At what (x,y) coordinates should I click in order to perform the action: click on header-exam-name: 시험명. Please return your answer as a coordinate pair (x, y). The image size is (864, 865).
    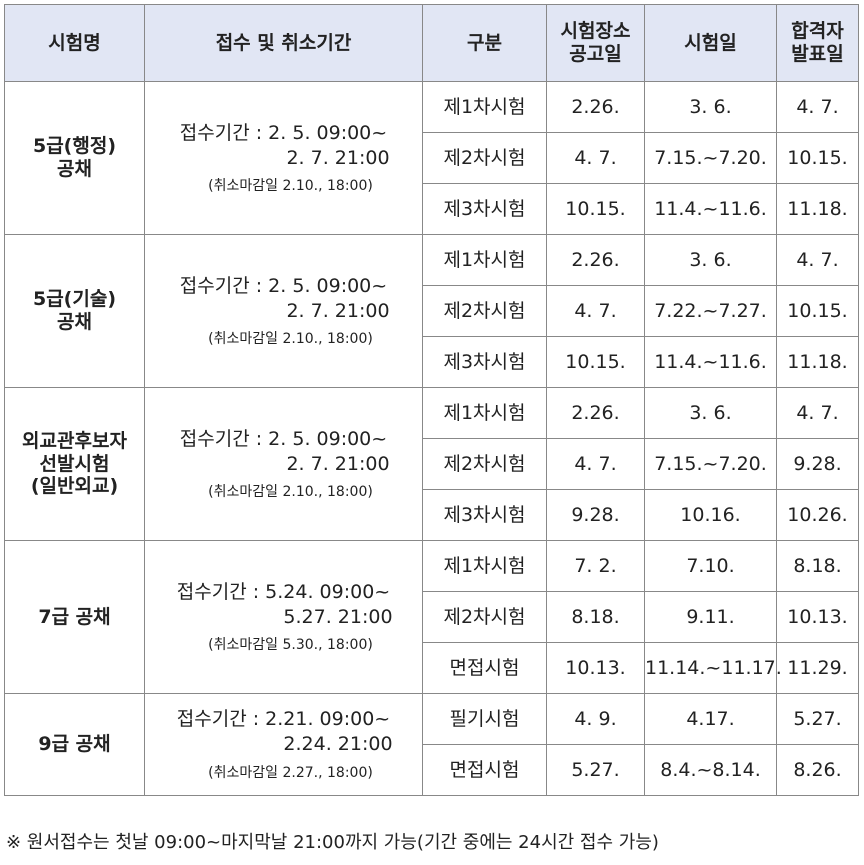
    Looking at the image, I should click on (74, 43).